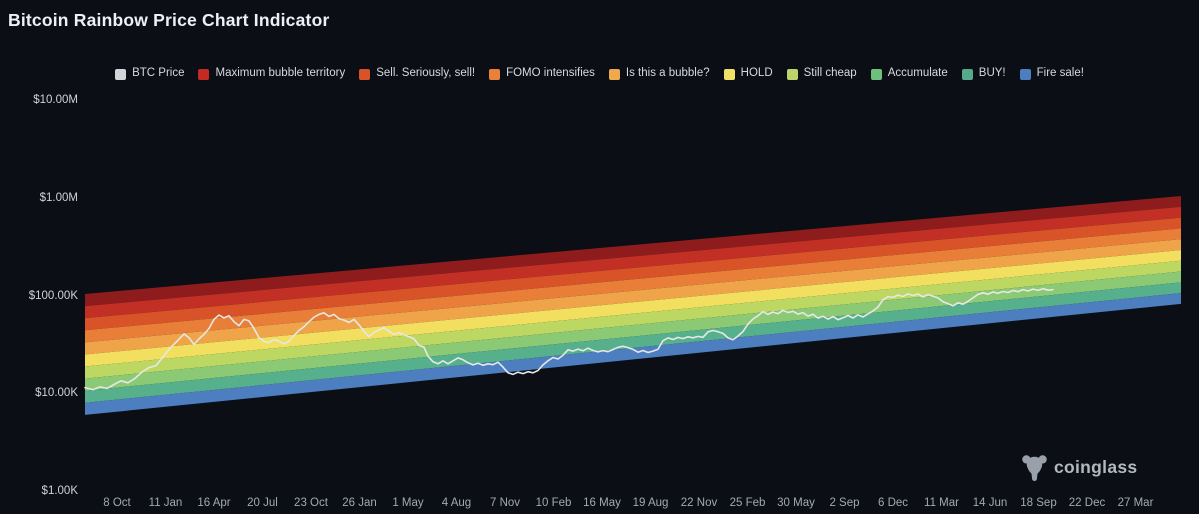  What do you see at coordinates (941, 503) in the screenshot?
I see `x-axis-label: 11 Mar` at bounding box center [941, 503].